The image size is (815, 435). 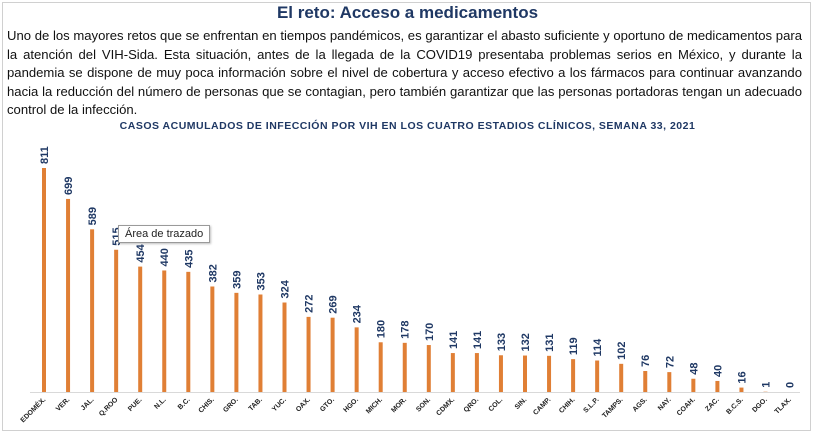 I want to click on category-label-20: COL., so click(x=496, y=404).